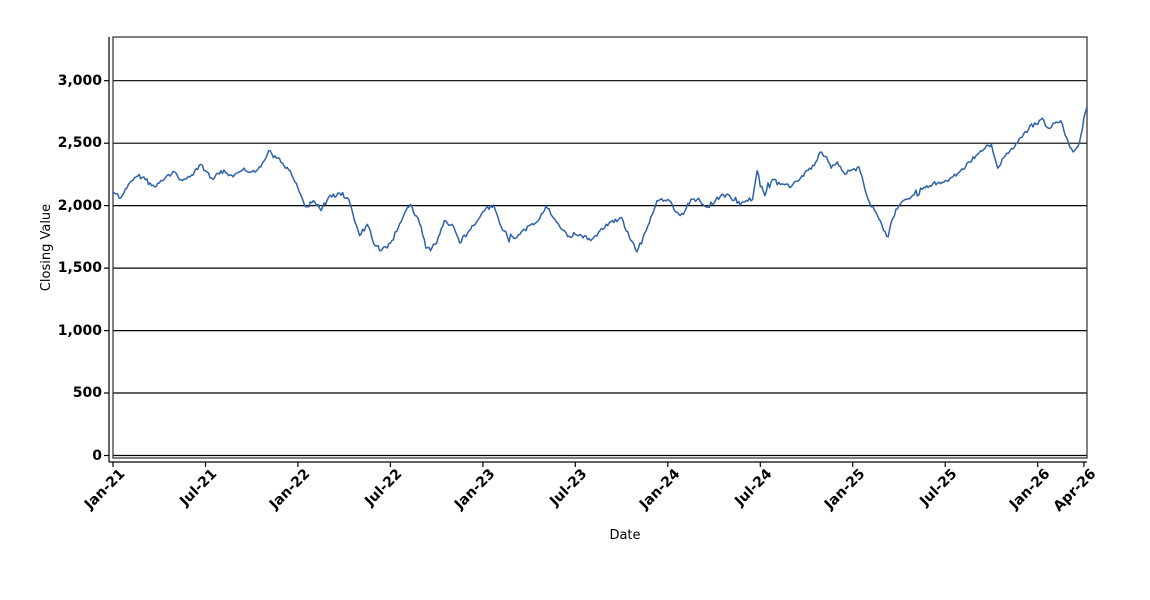 The width and height of the screenshot is (1150, 600). What do you see at coordinates (79, 330) in the screenshot?
I see `y-tick-label: 1,000` at bounding box center [79, 330].